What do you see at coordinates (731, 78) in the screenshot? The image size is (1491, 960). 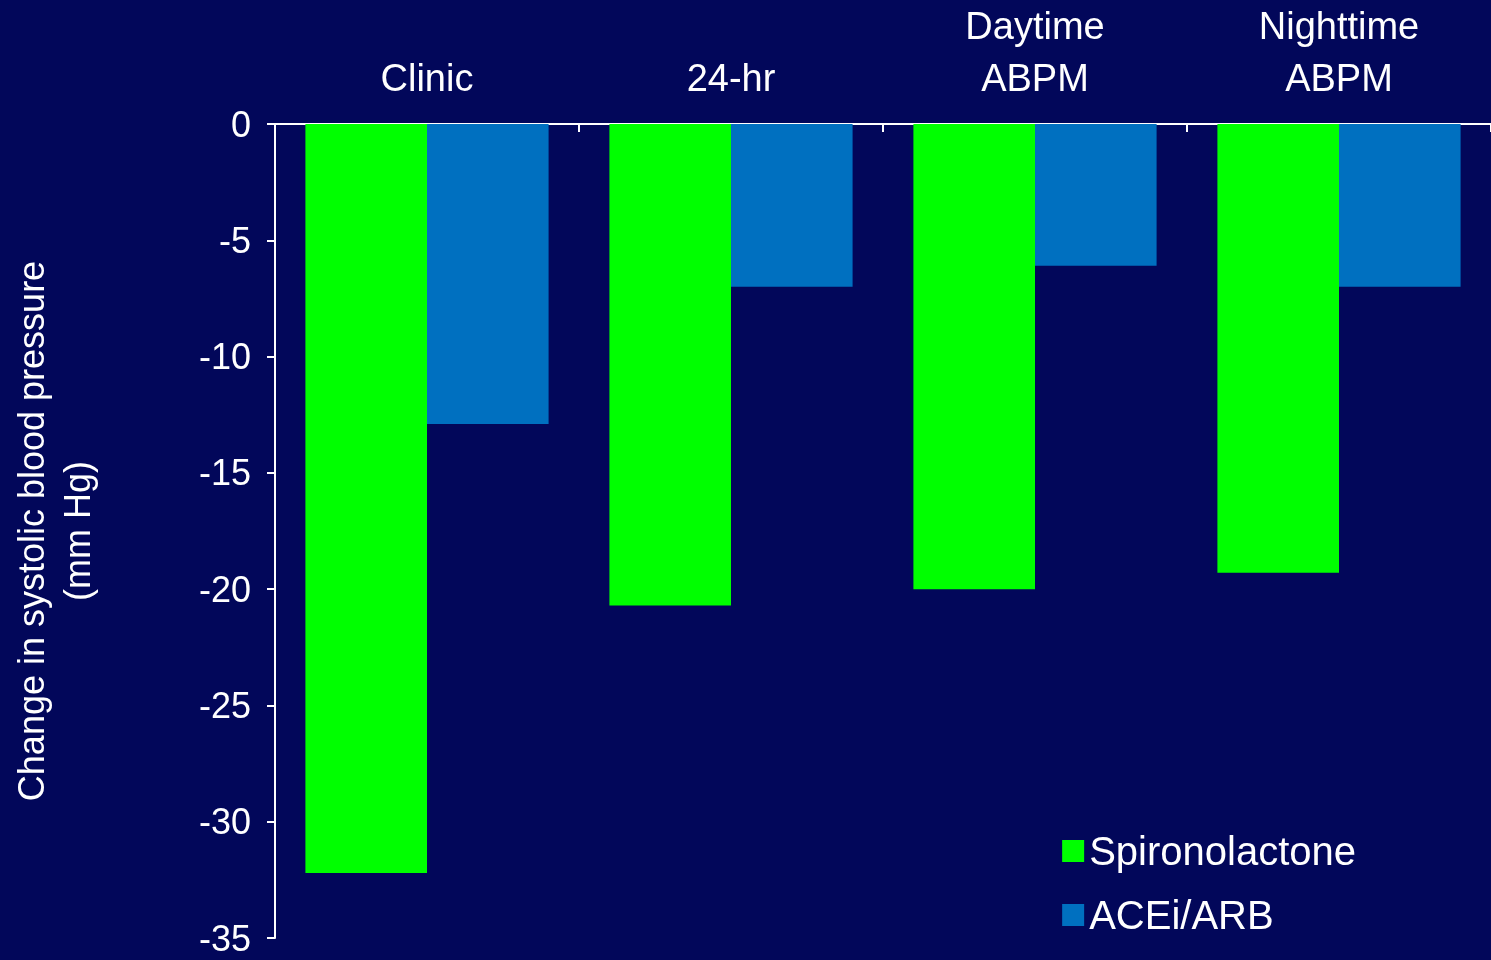 I see `x-tick-label: 24-hr` at bounding box center [731, 78].